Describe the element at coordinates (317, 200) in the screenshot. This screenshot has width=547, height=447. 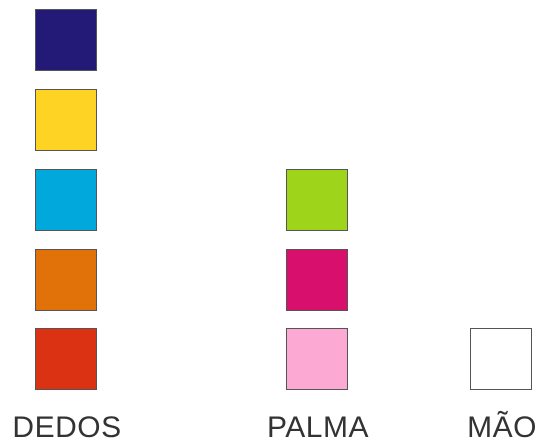
I see `color-swatch-green` at that location.